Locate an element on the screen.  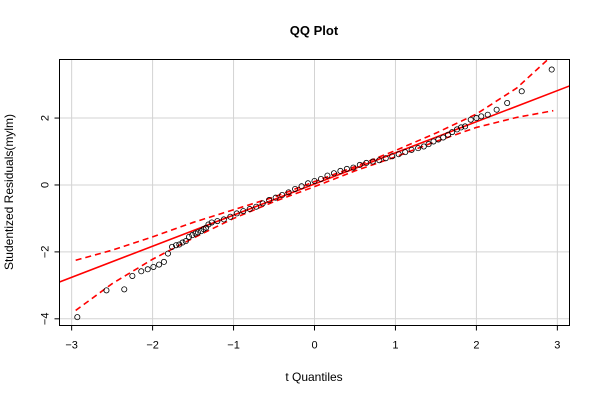
x-axis-label: t Quantiles is located at coordinates (313, 377).